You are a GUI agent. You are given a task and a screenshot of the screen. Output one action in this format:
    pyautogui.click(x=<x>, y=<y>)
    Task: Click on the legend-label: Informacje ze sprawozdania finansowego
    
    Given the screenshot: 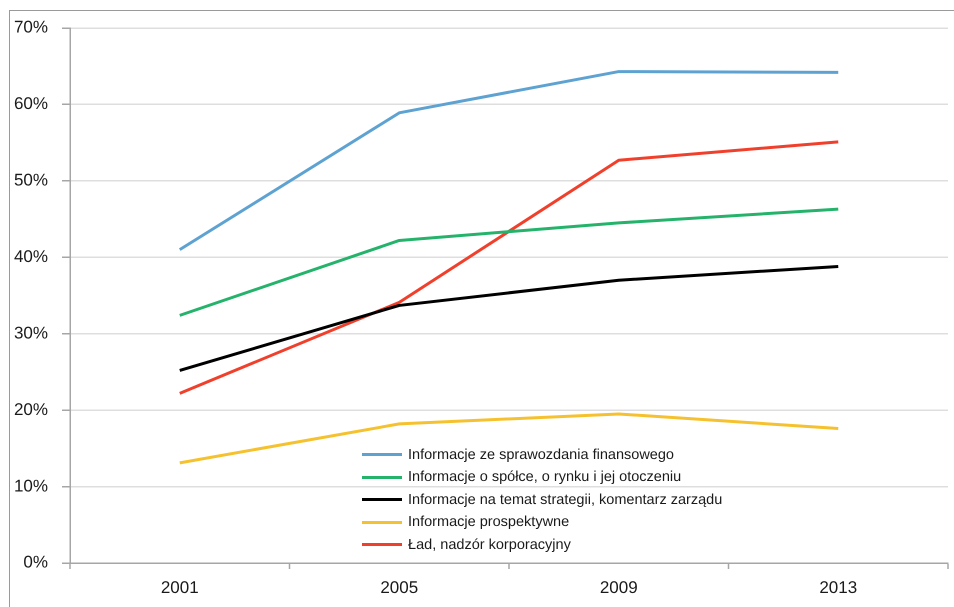 What is the action you would take?
    pyautogui.click(x=541, y=454)
    